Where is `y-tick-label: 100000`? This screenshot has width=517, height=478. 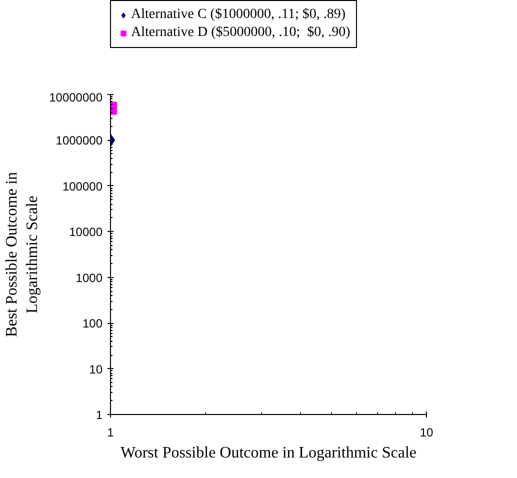
y-tick-label: 100000 is located at coordinates (82, 186).